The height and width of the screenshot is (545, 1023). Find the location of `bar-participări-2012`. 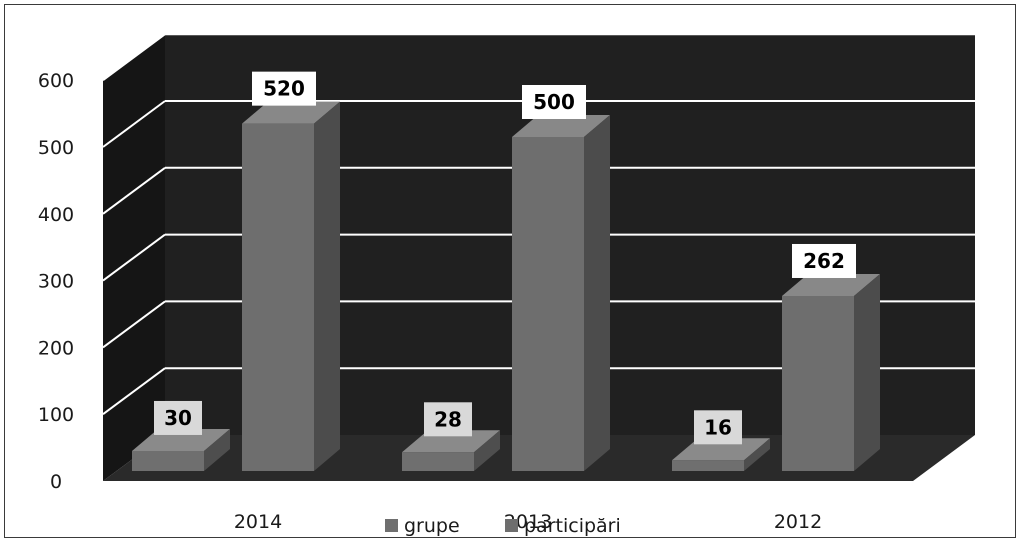

bar-participări-2012 is located at coordinates (818, 383).